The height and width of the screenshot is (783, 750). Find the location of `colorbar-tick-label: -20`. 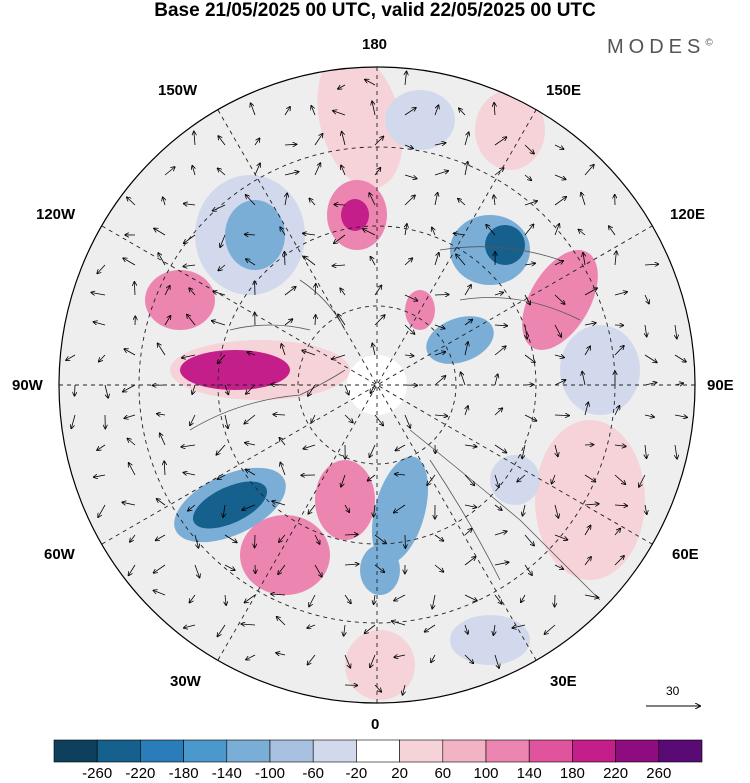

colorbar-tick-label: -20 is located at coordinates (356, 773).